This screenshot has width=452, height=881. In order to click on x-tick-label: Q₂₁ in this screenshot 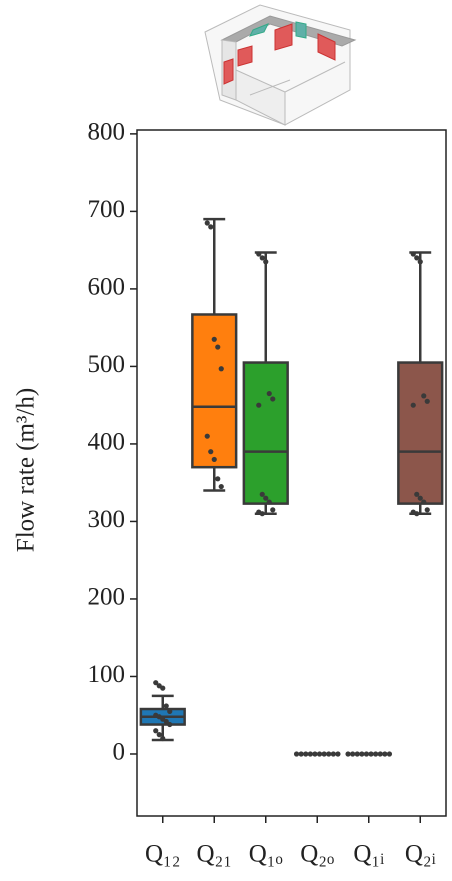, I will do `click(215, 854)`.